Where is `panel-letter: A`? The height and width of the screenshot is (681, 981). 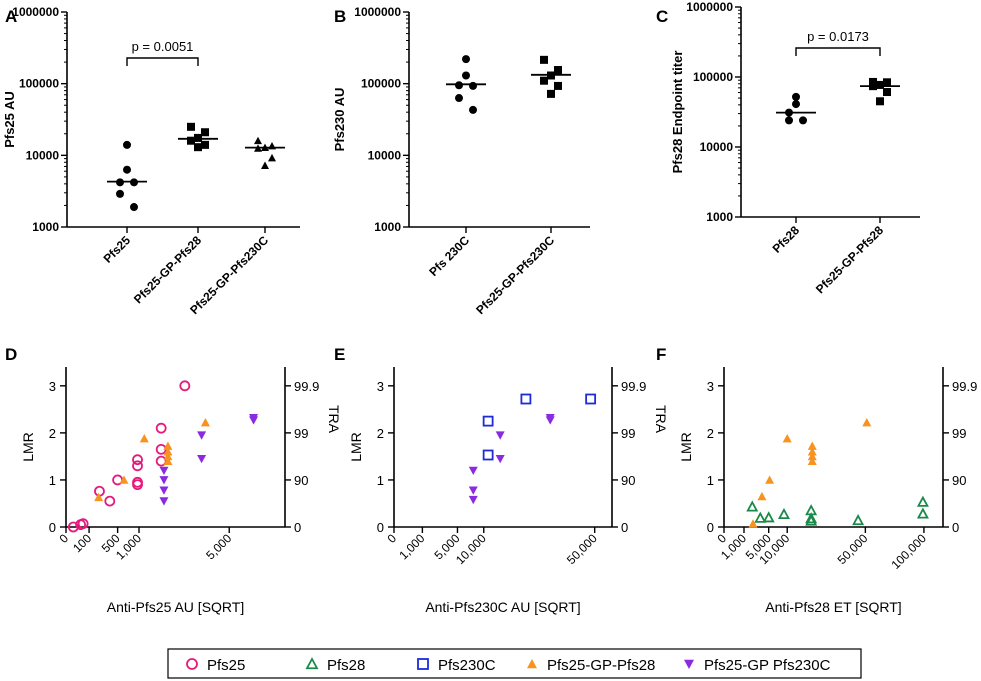
panel-letter: A is located at coordinates (11, 16).